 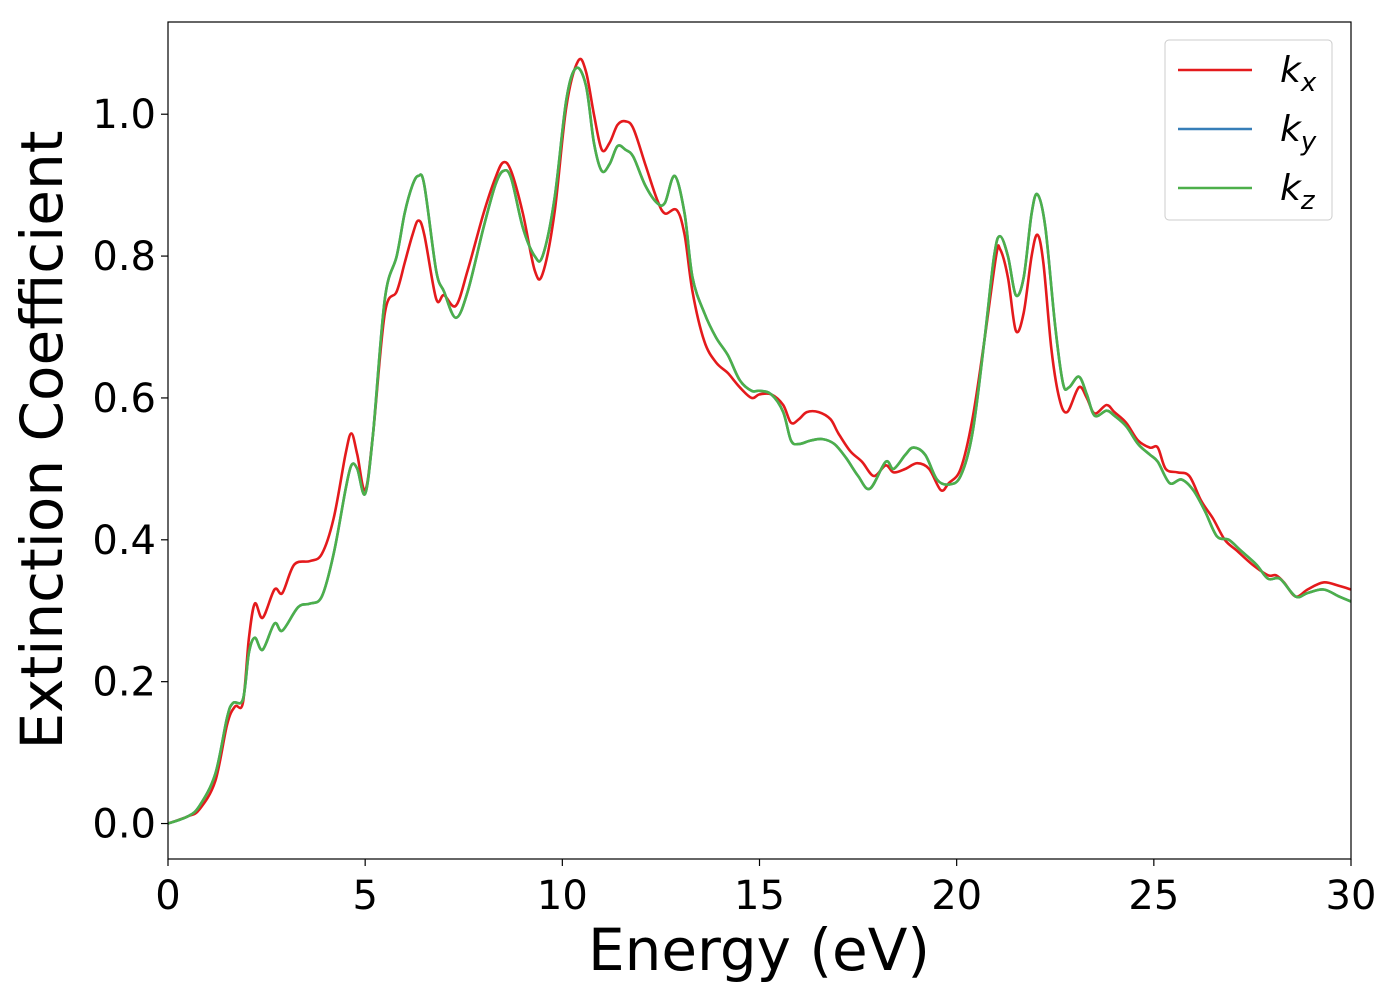 I want to click on x-tick-label: 15, so click(x=759, y=896).